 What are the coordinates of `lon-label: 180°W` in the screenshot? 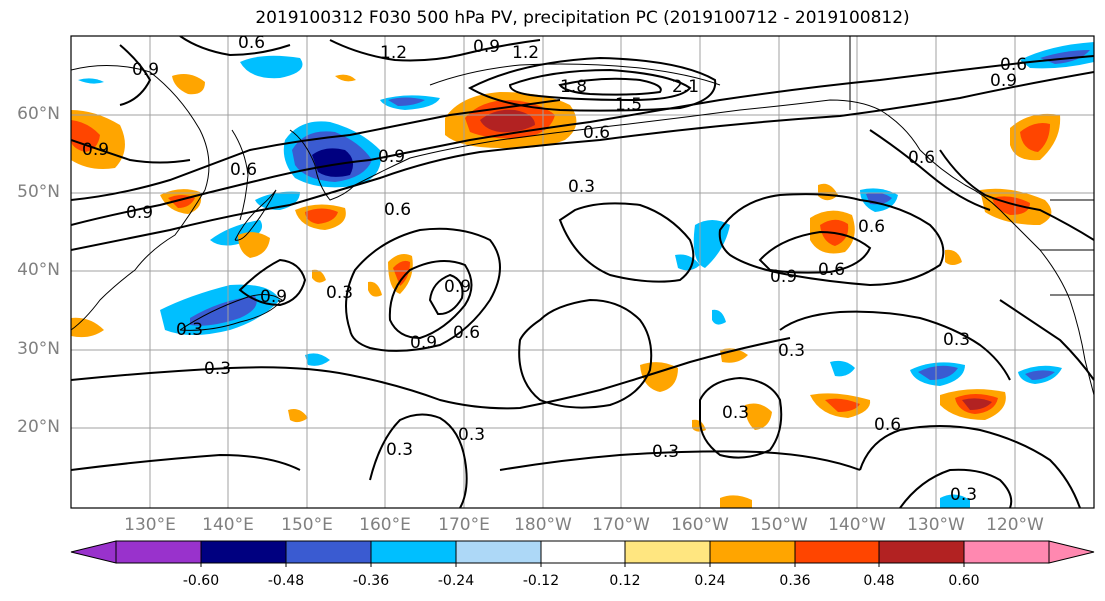 It's located at (543, 525).